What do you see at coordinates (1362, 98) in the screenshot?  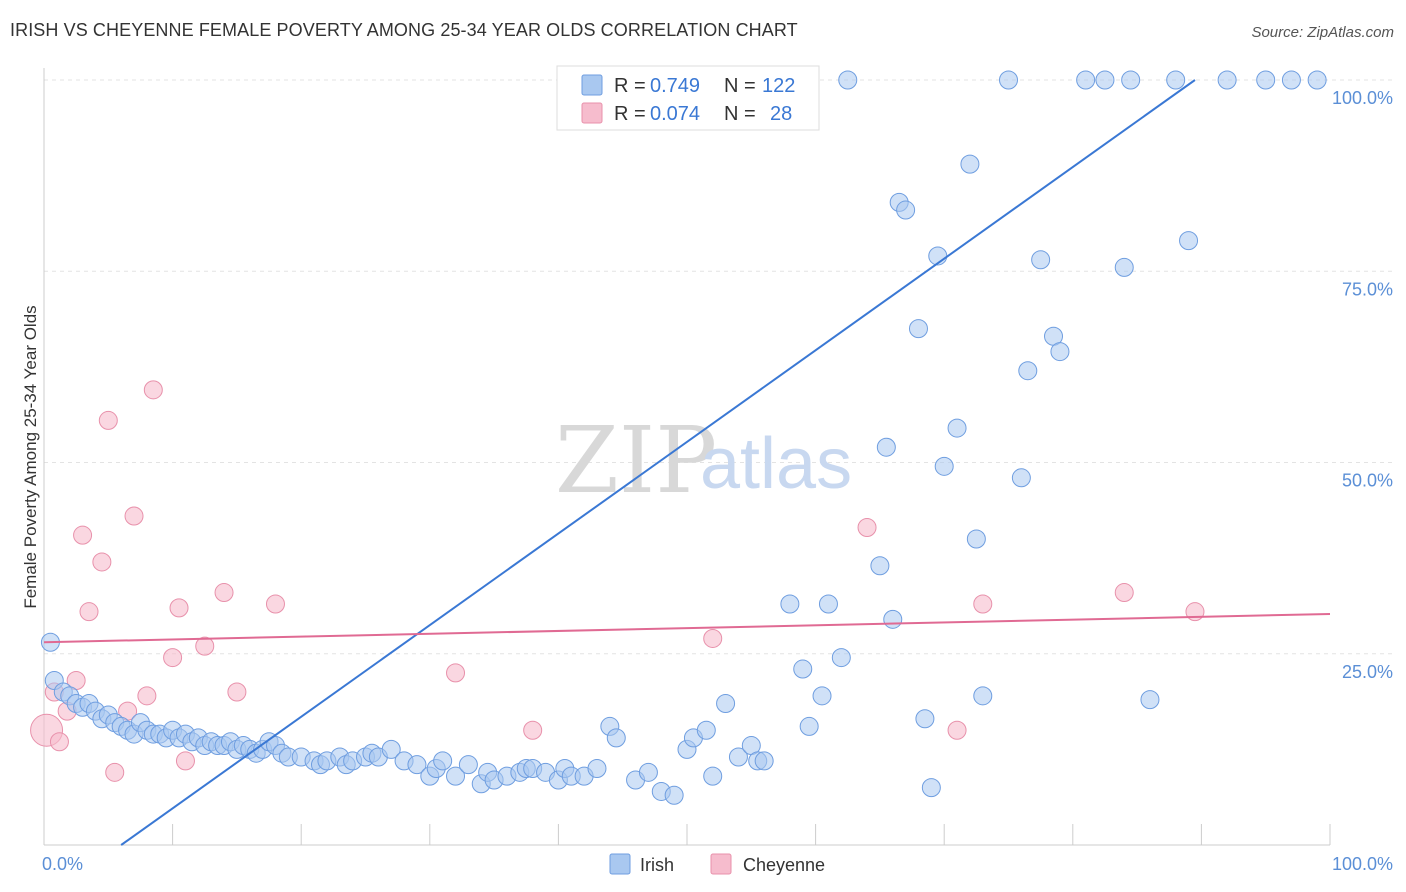 I see `y-tick-label: 100.0%` at bounding box center [1362, 98].